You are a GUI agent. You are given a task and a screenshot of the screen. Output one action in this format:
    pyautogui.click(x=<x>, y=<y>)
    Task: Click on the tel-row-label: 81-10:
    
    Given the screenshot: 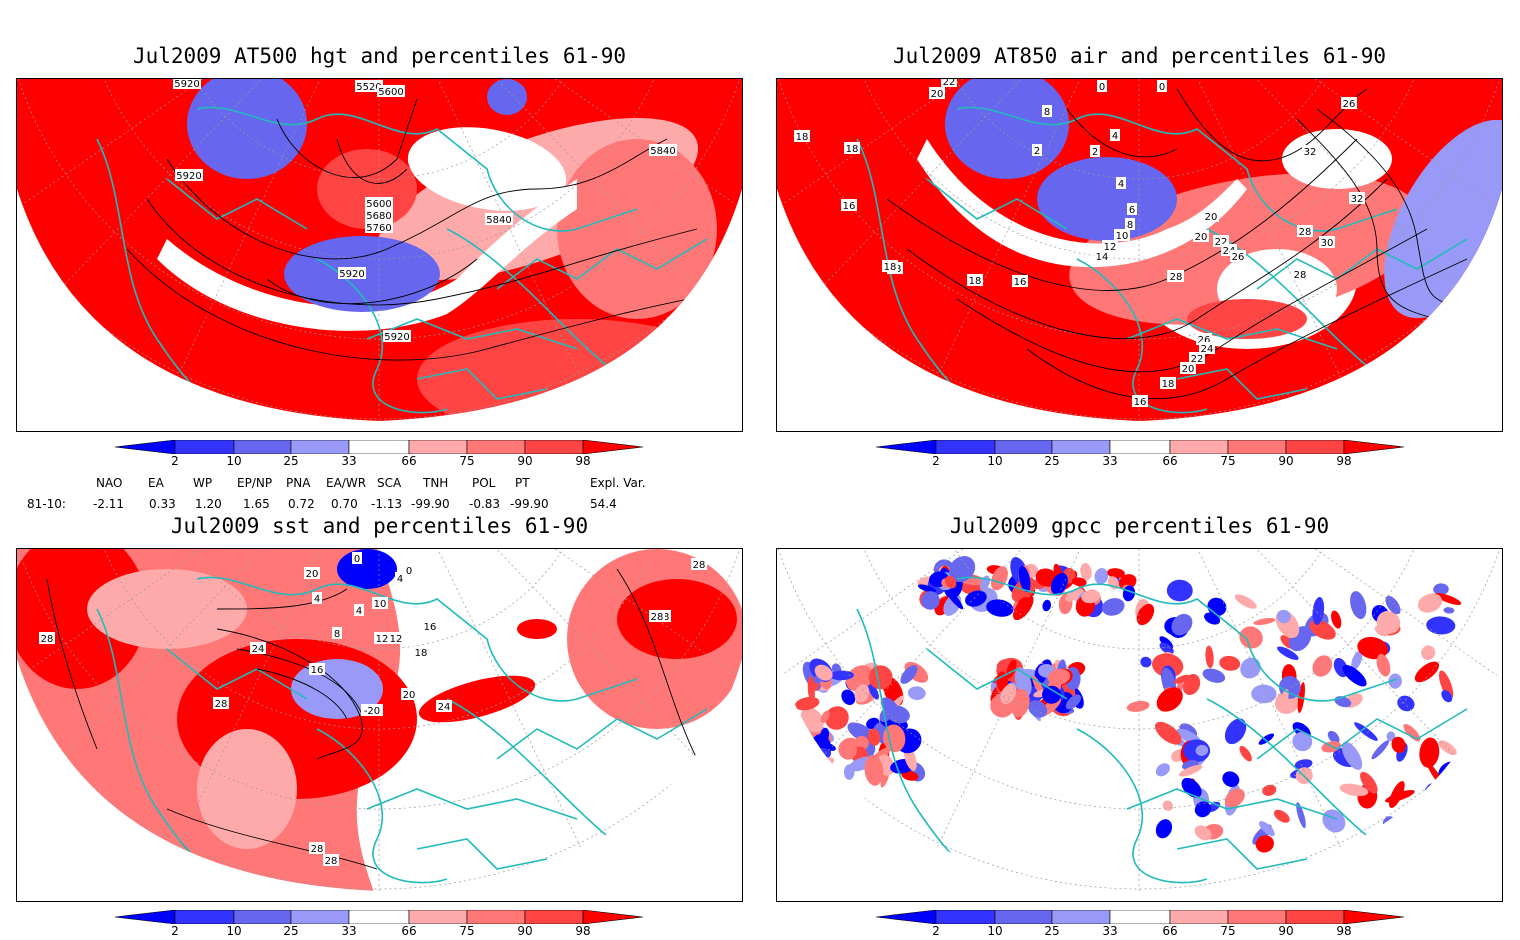 What is the action you would take?
    pyautogui.click(x=46, y=504)
    